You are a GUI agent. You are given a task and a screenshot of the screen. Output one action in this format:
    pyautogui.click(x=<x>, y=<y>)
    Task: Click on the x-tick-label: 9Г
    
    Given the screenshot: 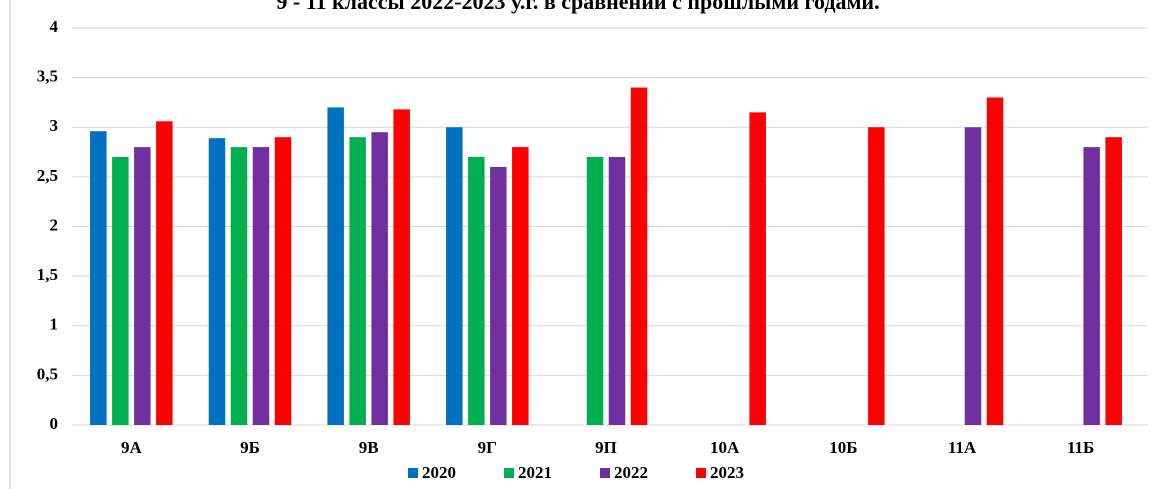 What is the action you would take?
    pyautogui.click(x=487, y=447)
    